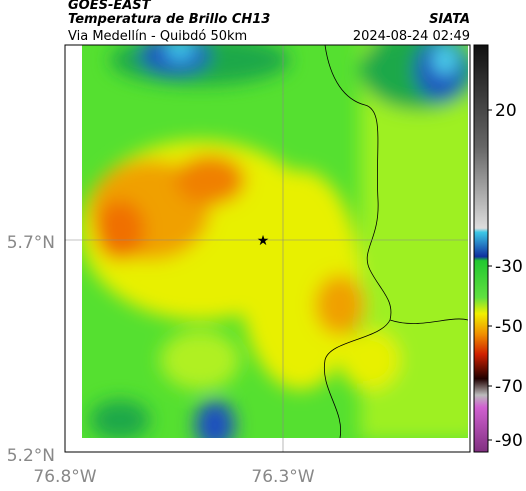  Describe the element at coordinates (31, 456) in the screenshot. I see `lat-label: 5.2°N` at that location.